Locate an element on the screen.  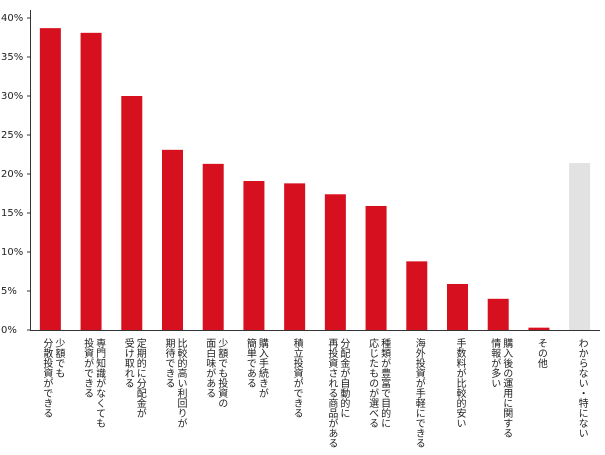
x-tick-label: 再投資される商品がある is located at coordinates (332, 393).